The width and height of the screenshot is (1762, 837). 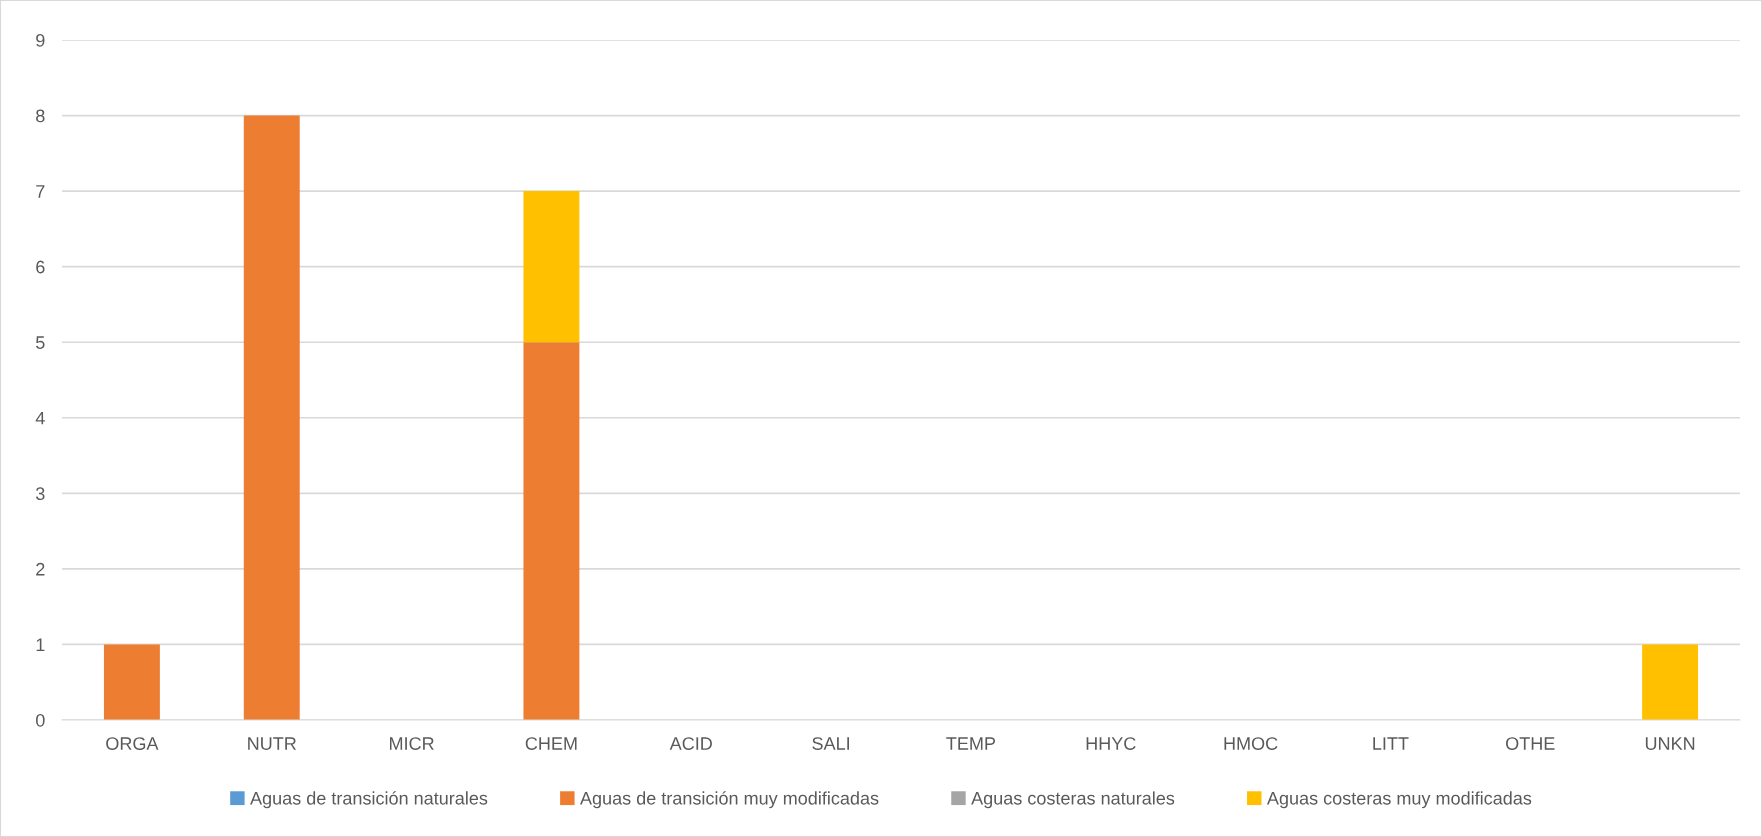 What do you see at coordinates (369, 800) in the screenshot?
I see `legend-label: Aguas de transición naturales` at bounding box center [369, 800].